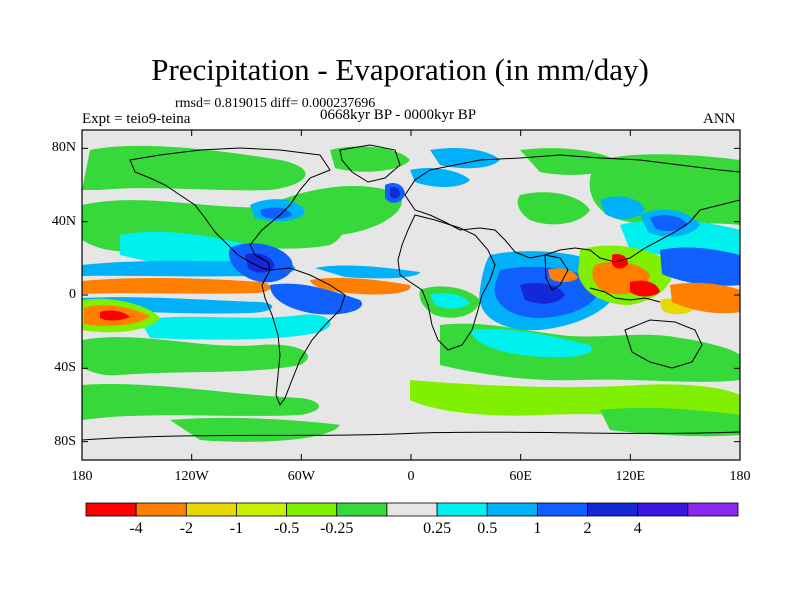 The width and height of the screenshot is (800, 600). What do you see at coordinates (446, 282) in the screenshot?
I see `coastline-africa` at bounding box center [446, 282].